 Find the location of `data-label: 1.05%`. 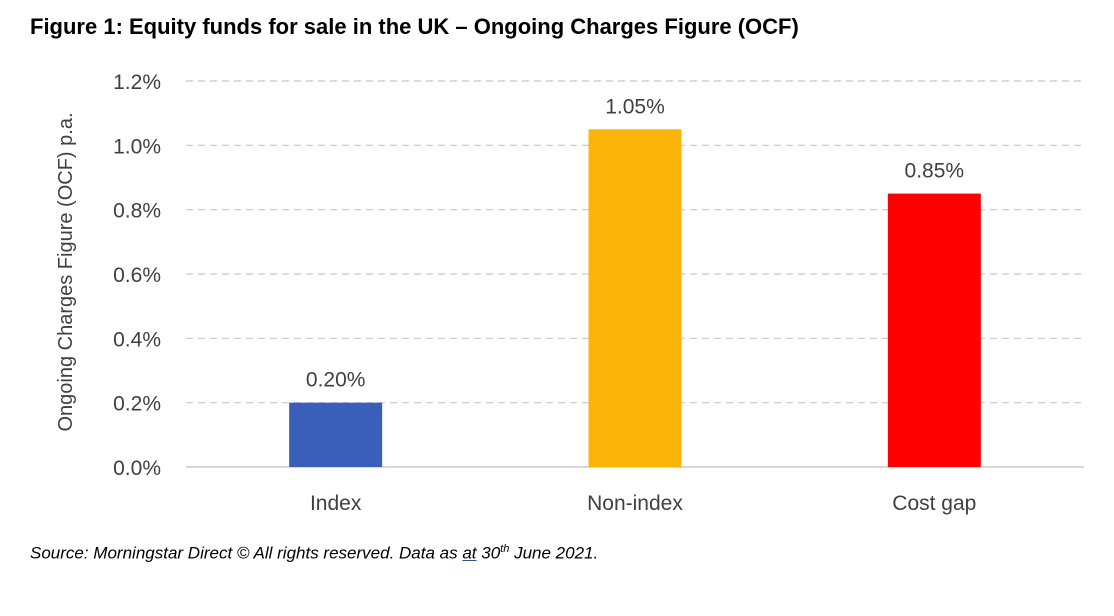

data-label: 1.05% is located at coordinates (635, 106).